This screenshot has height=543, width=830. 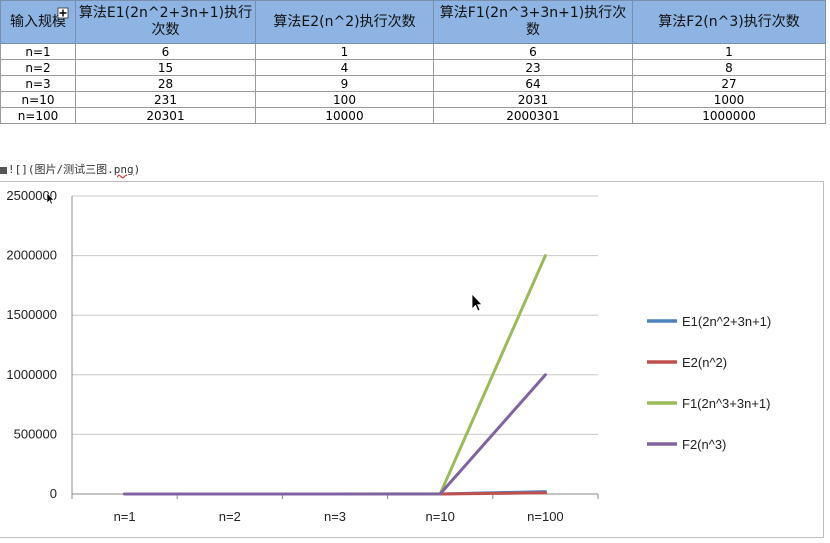 I want to click on y-tick-label: 1500000, so click(x=31, y=314).